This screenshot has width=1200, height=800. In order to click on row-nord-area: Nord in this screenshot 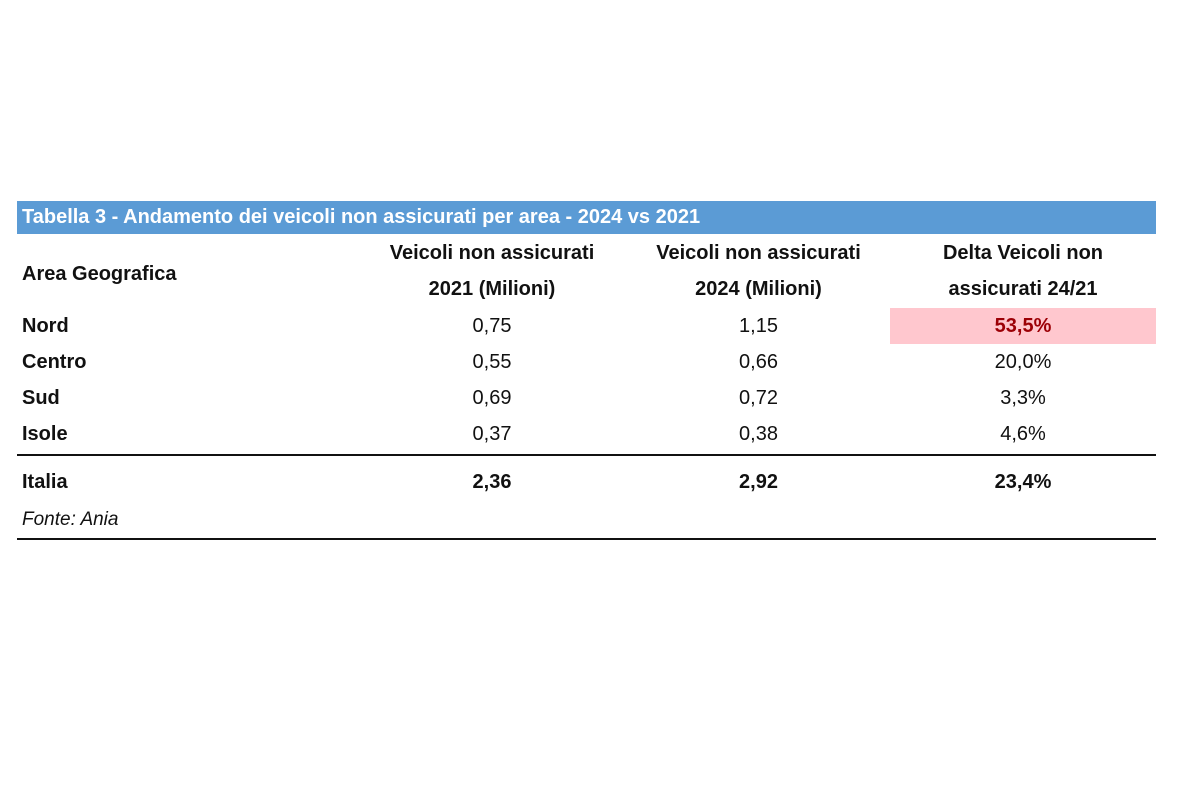, I will do `click(45, 326)`.